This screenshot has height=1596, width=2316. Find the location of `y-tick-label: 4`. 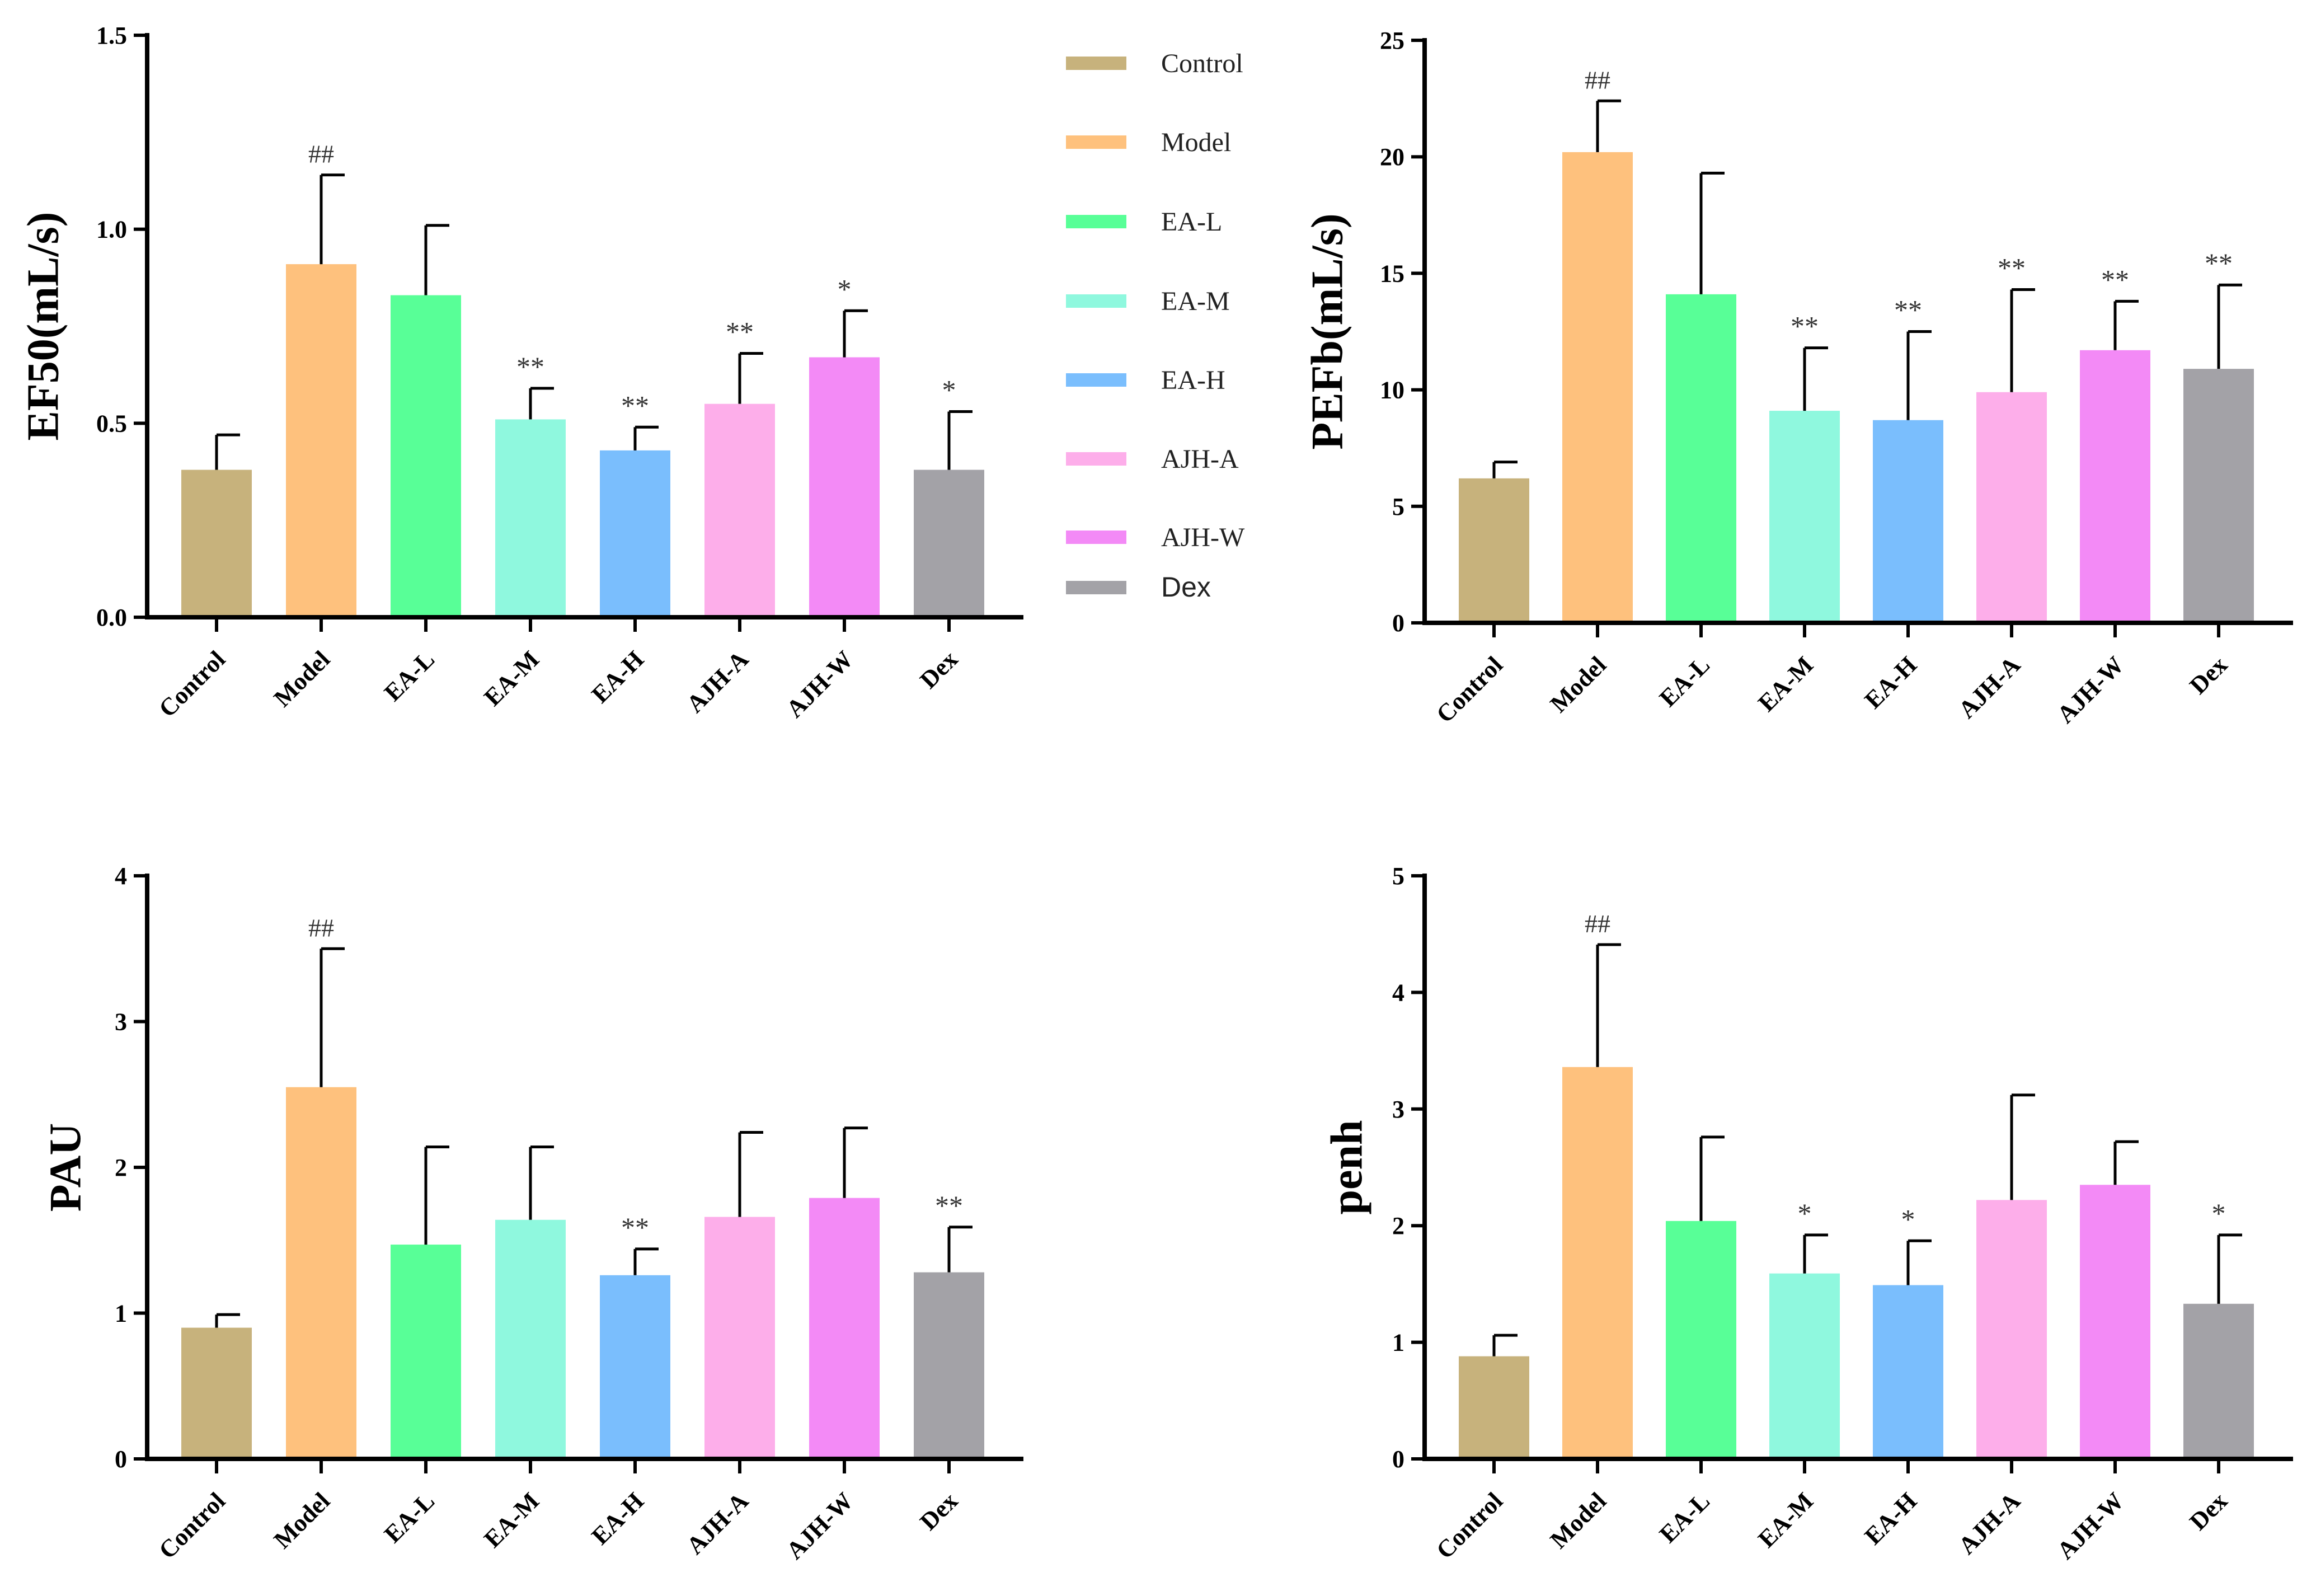

y-tick-label: 4 is located at coordinates (121, 876).